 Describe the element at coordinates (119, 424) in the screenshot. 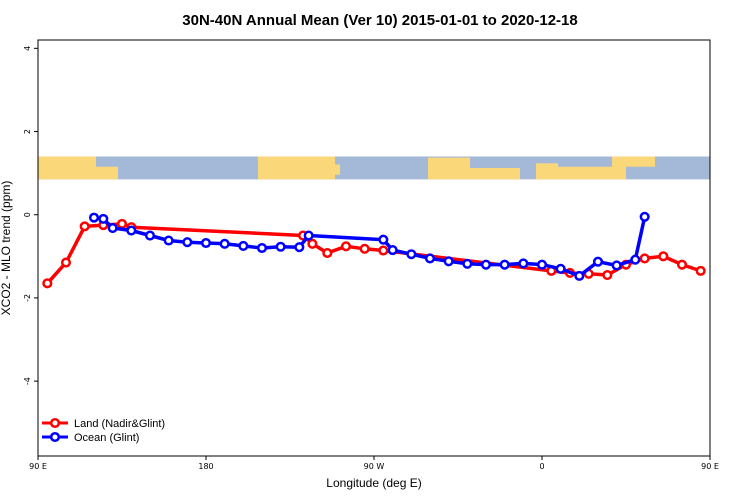

I see `legend-label: Land (Nadir&Glint)` at that location.